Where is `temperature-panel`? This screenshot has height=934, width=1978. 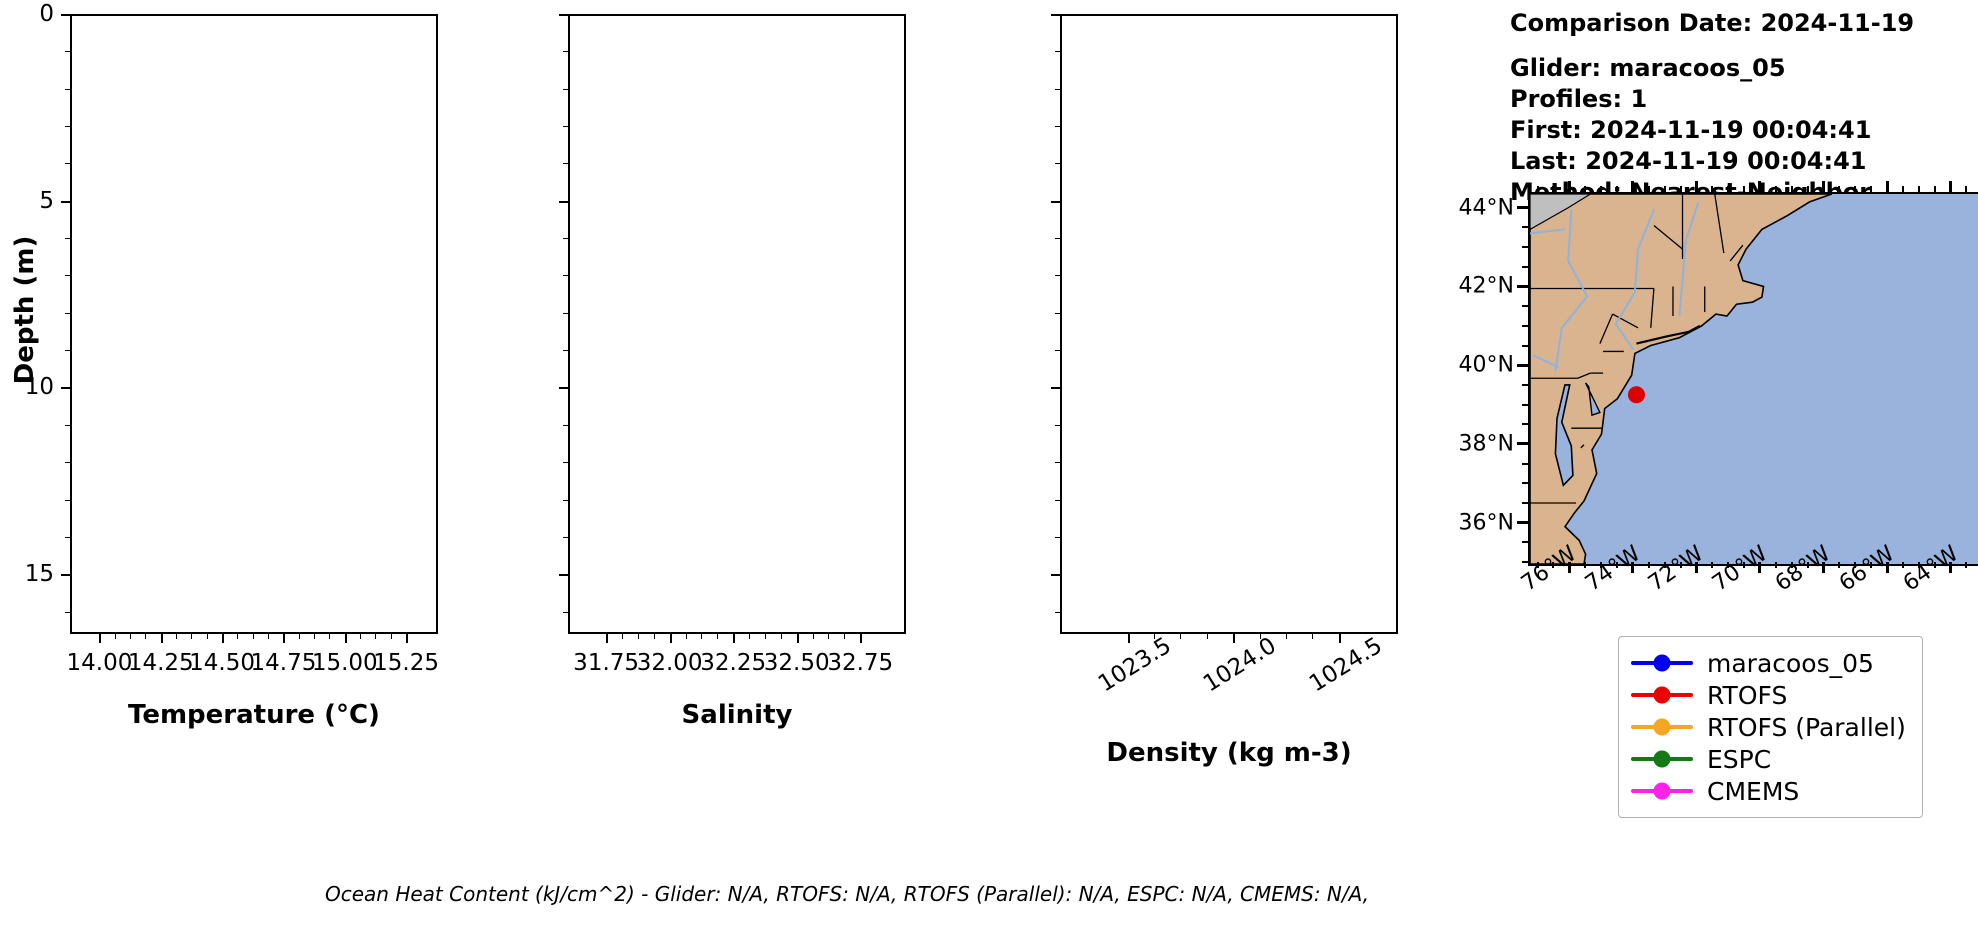
temperature-panel is located at coordinates (254, 324).